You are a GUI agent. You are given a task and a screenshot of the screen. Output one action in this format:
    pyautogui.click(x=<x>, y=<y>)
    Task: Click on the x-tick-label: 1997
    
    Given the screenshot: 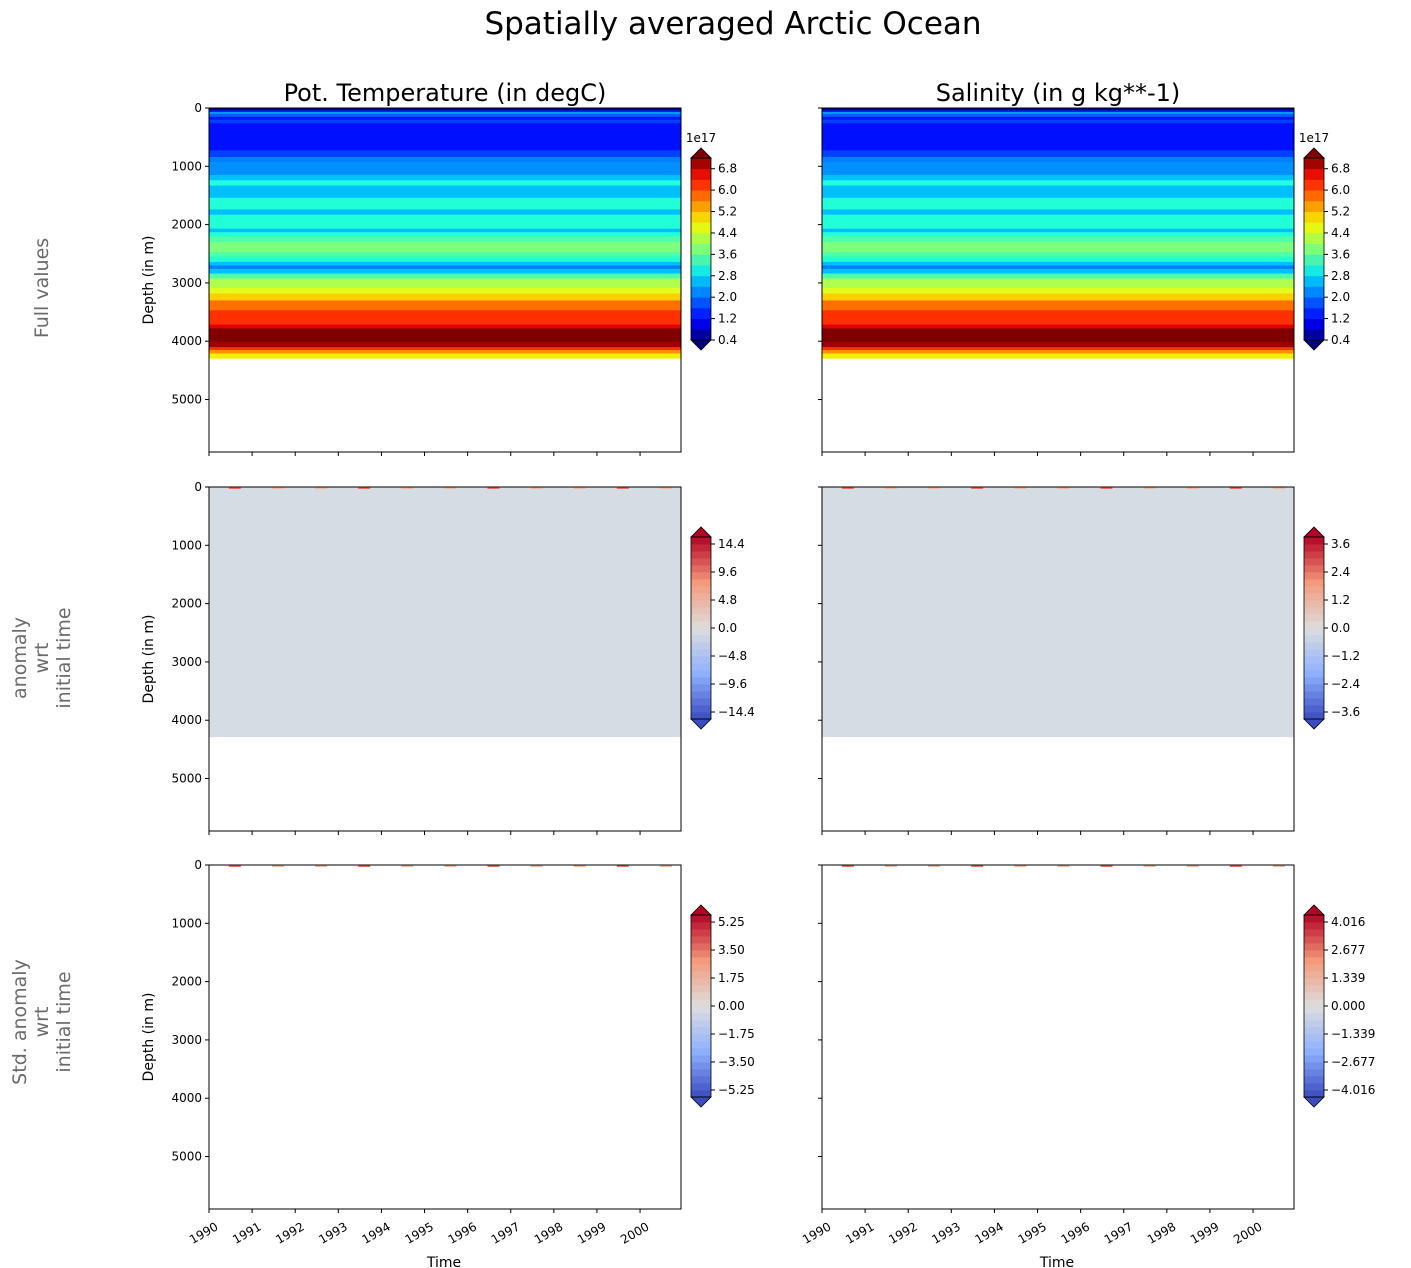 What is the action you would take?
    pyautogui.click(x=505, y=1232)
    